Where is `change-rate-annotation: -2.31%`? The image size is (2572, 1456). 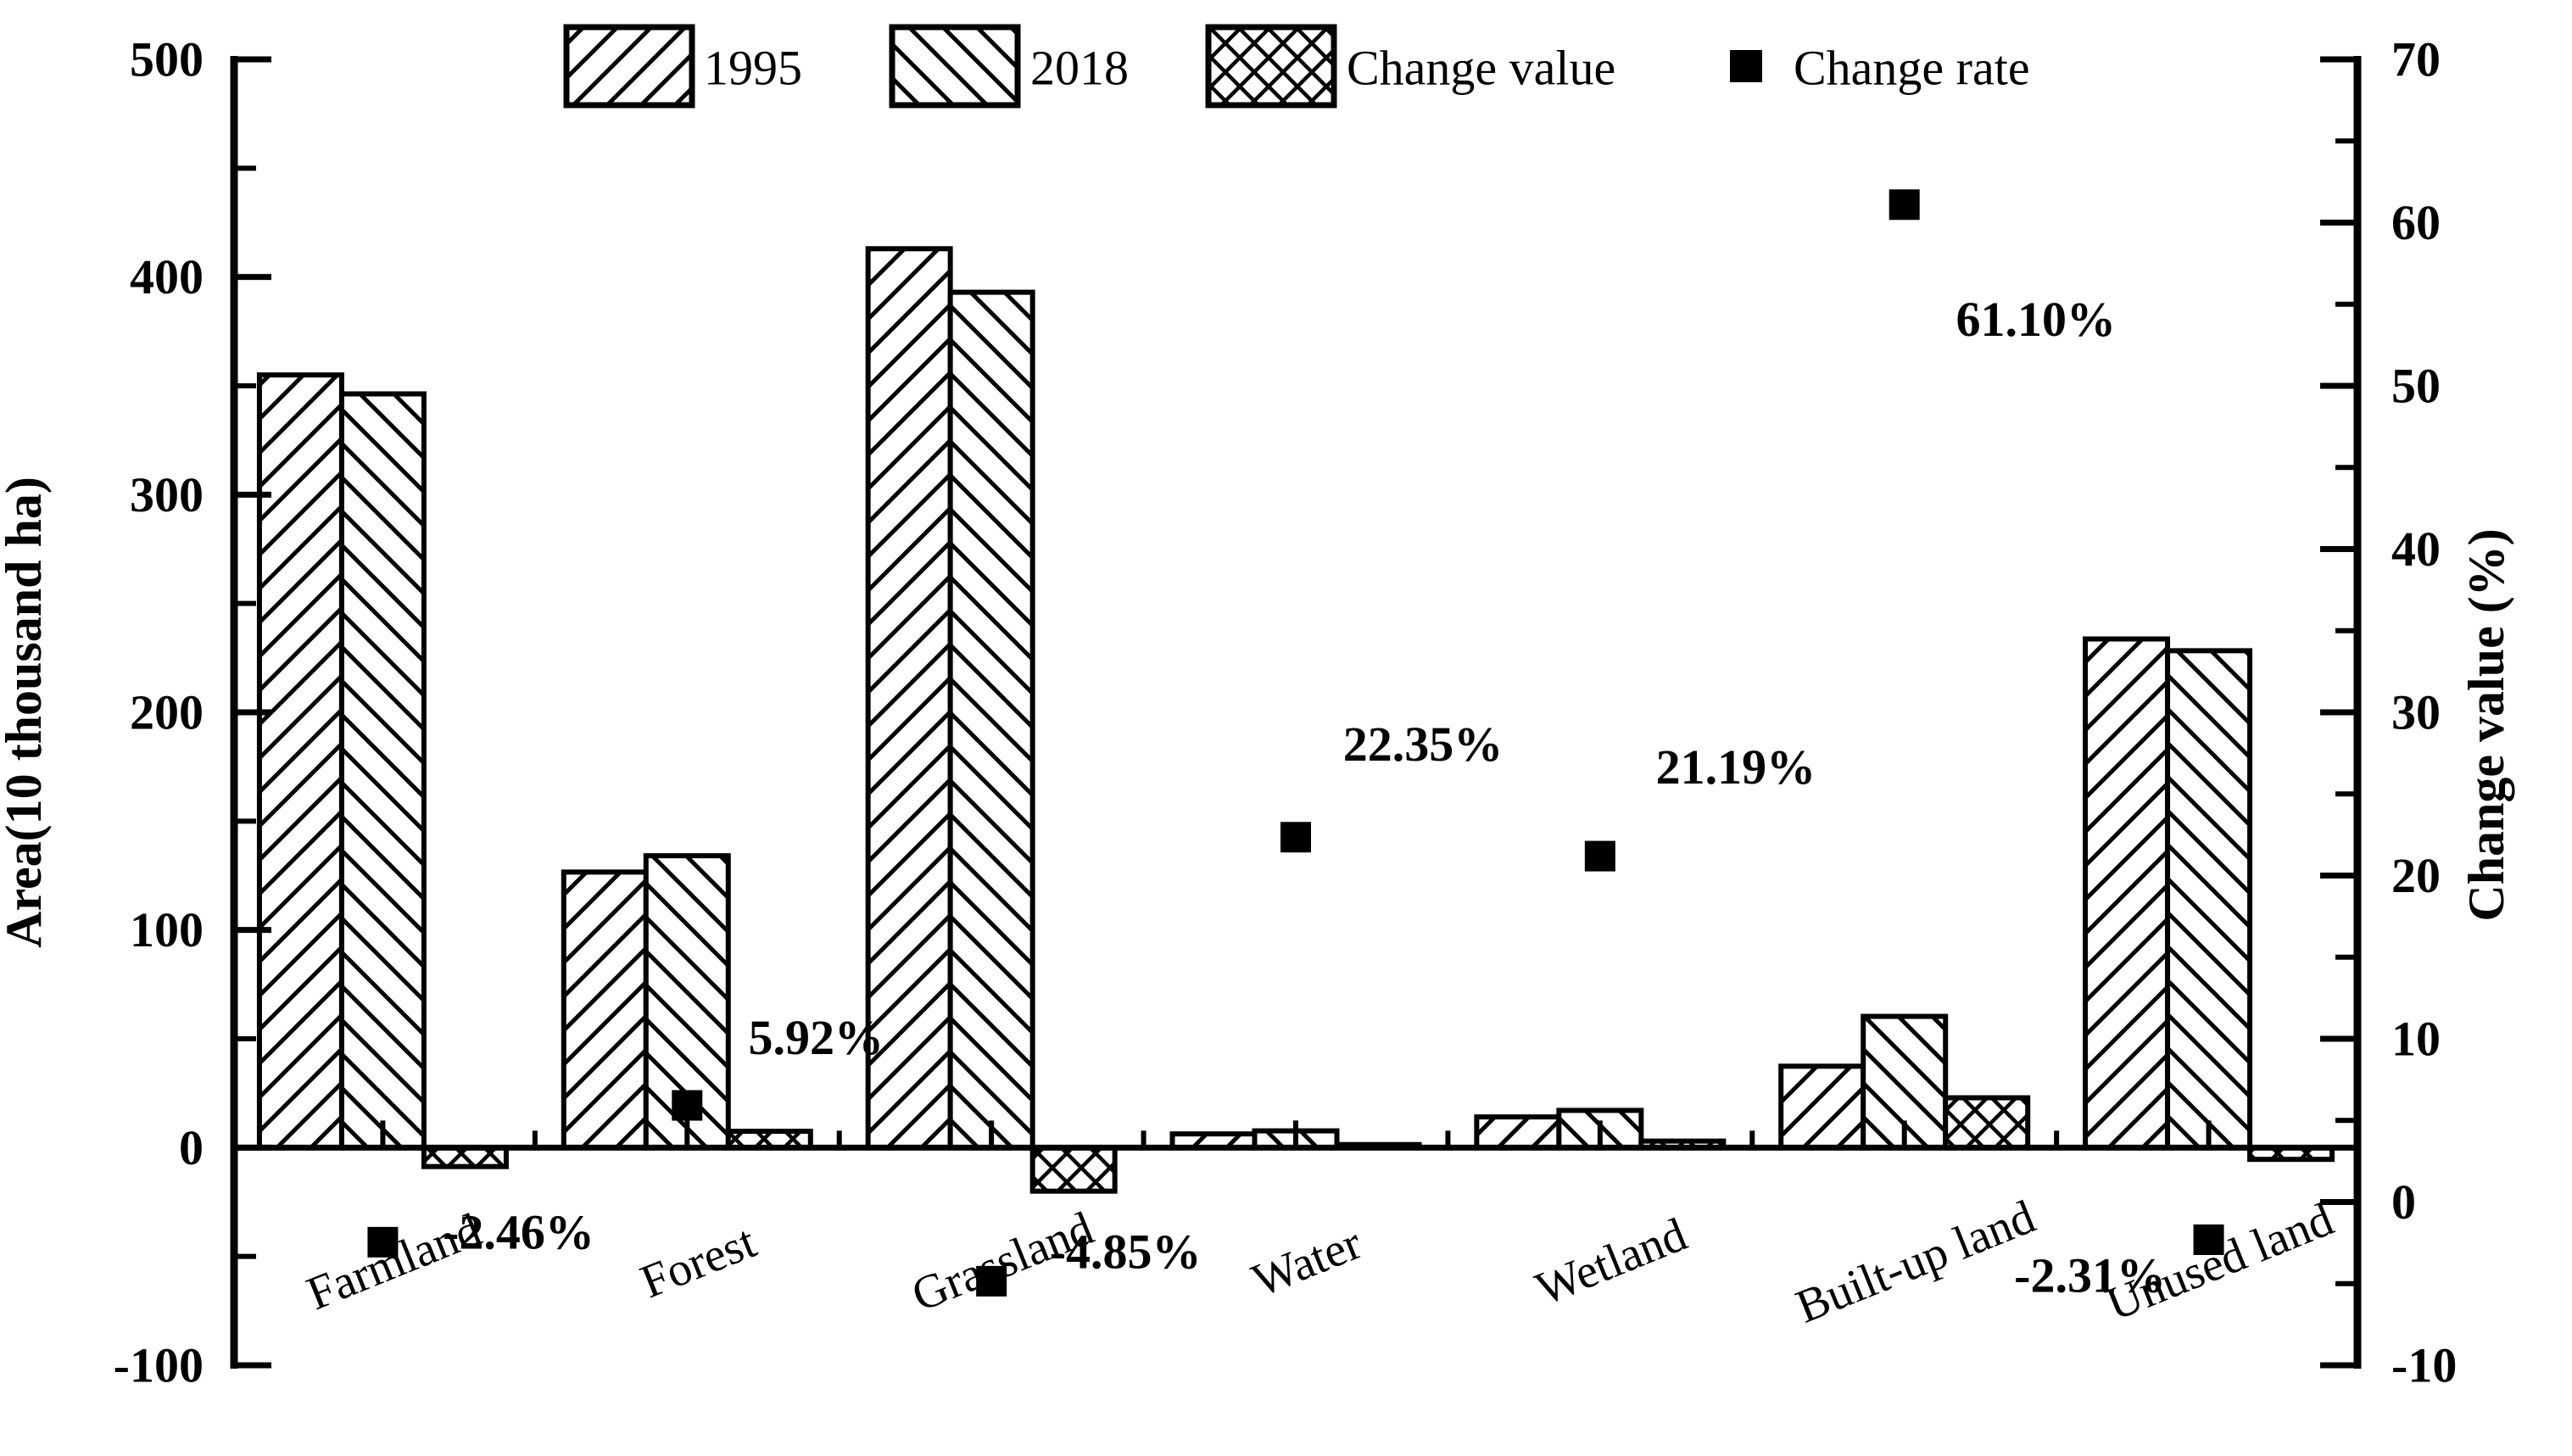
change-rate-annotation: -2.31% is located at coordinates (2090, 1275).